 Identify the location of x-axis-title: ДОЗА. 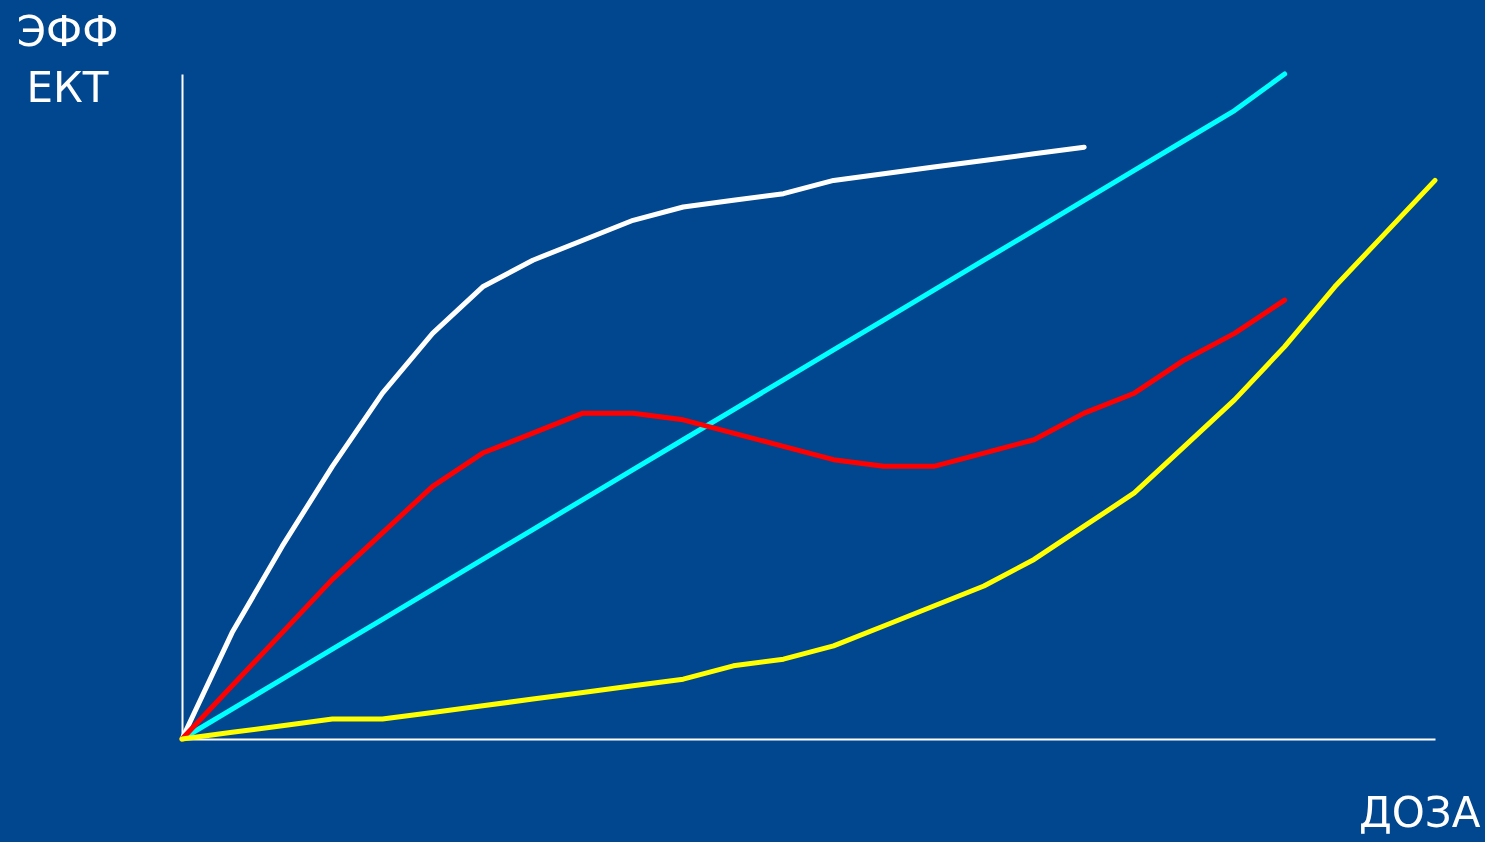
(1419, 812).